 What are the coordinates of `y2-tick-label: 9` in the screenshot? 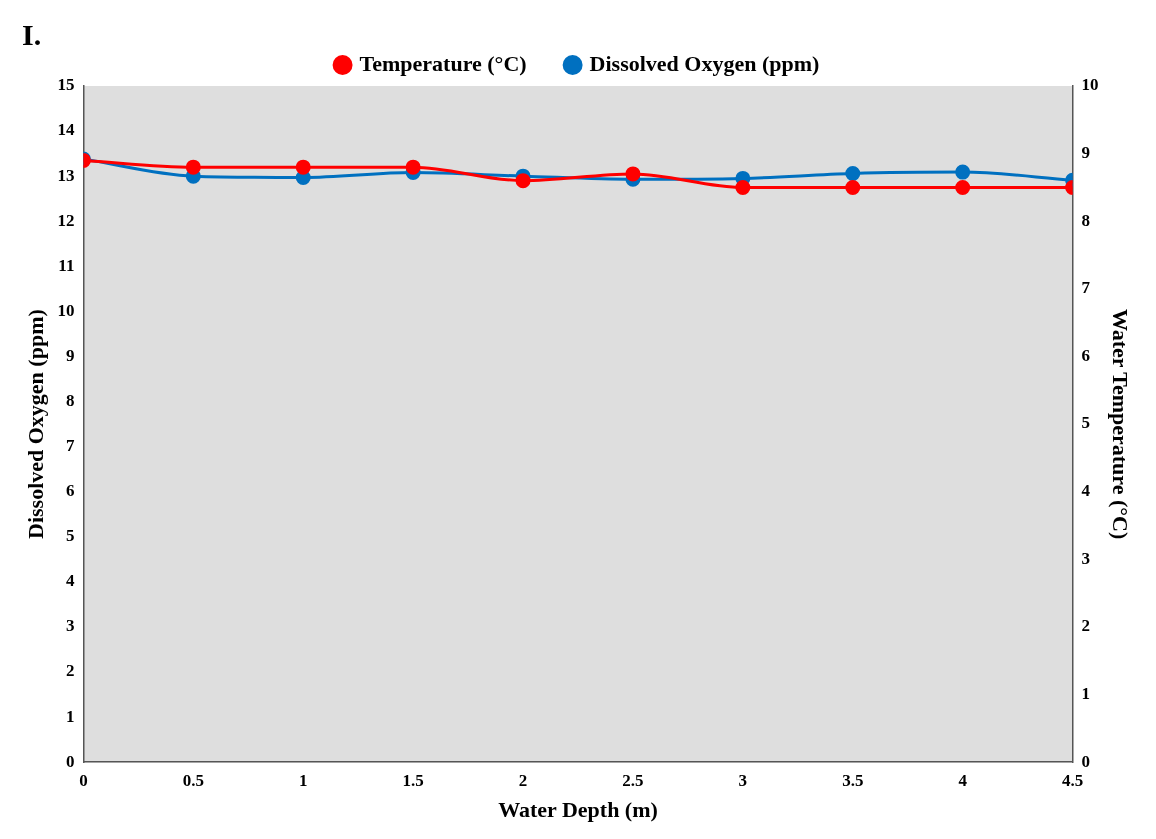 It's located at (1086, 153).